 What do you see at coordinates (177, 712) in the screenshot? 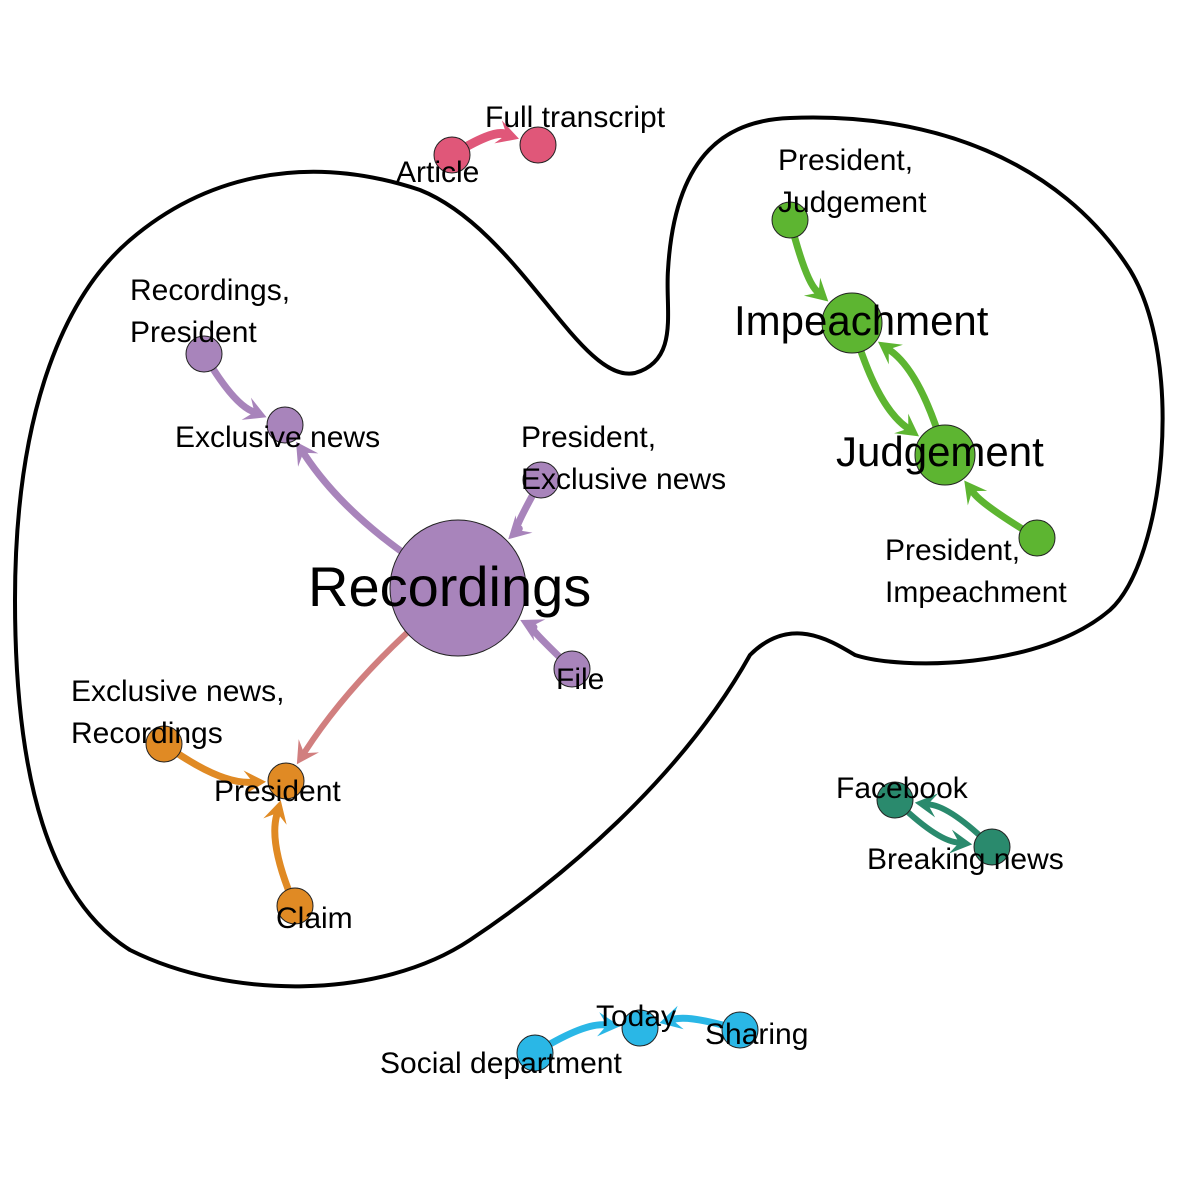
I see `label-excl-recordings: Exclusive news, Recordings` at bounding box center [177, 712].